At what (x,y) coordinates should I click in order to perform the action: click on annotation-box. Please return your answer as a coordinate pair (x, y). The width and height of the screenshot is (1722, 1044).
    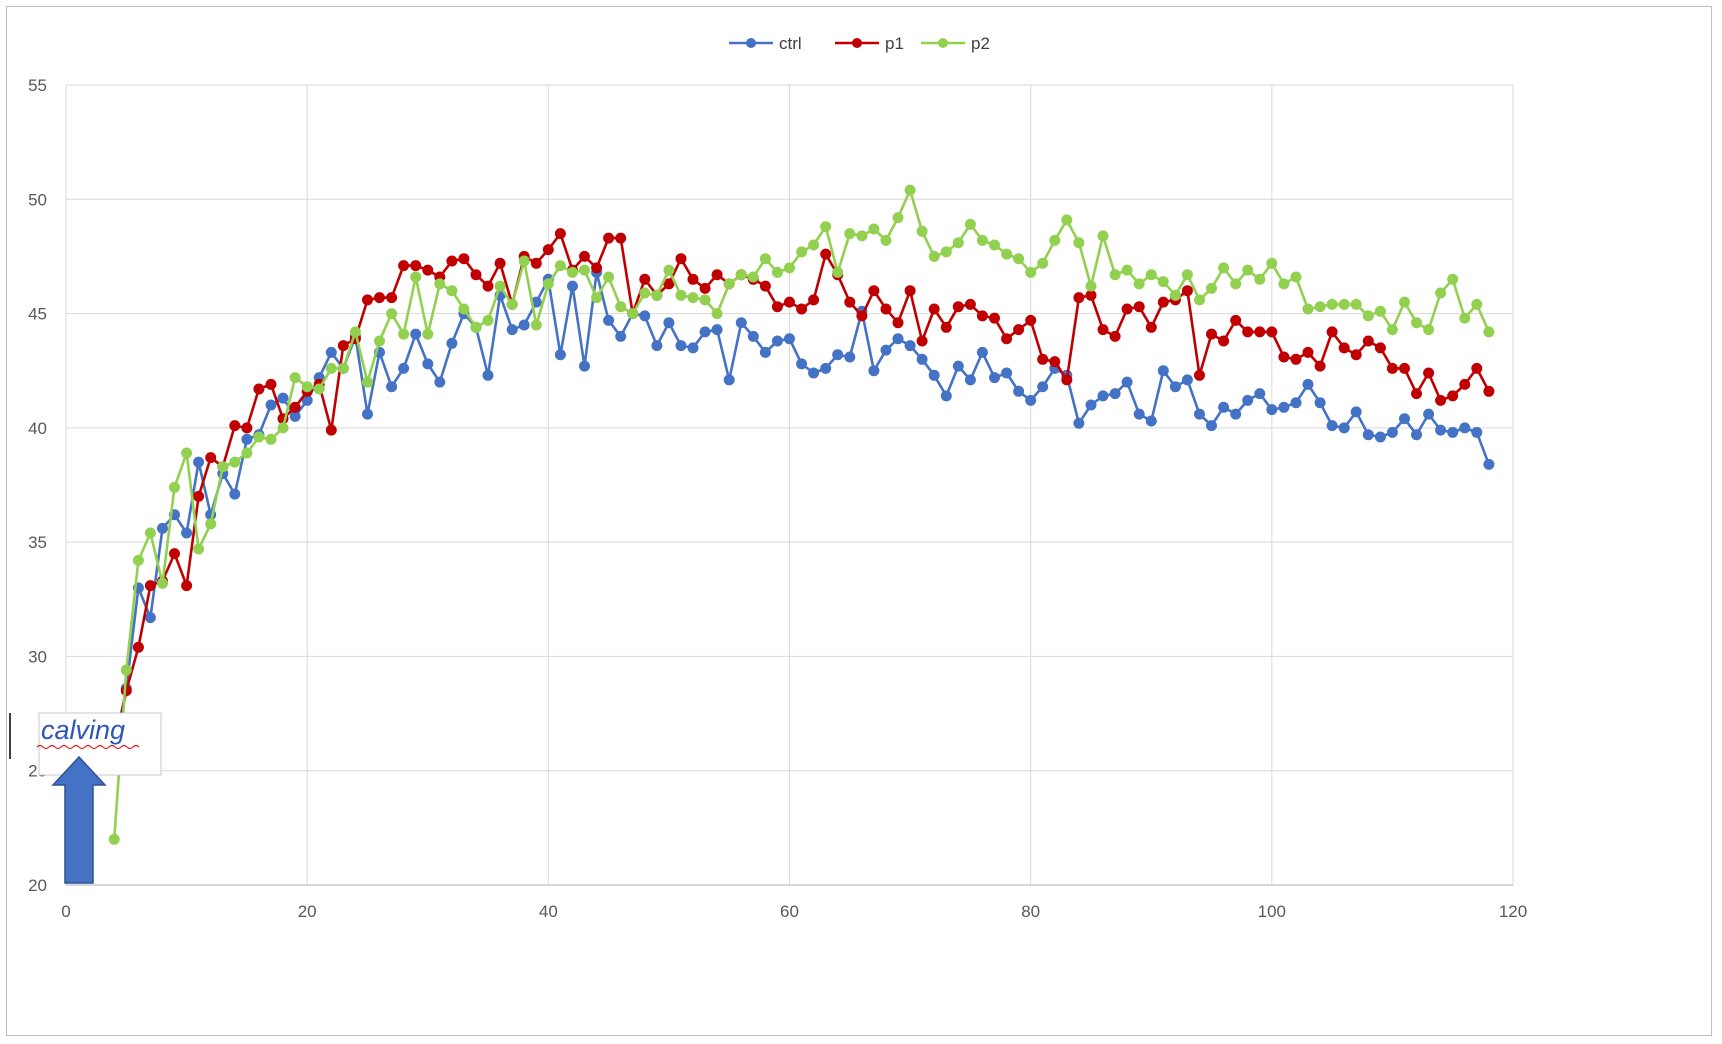
    Looking at the image, I should click on (100, 744).